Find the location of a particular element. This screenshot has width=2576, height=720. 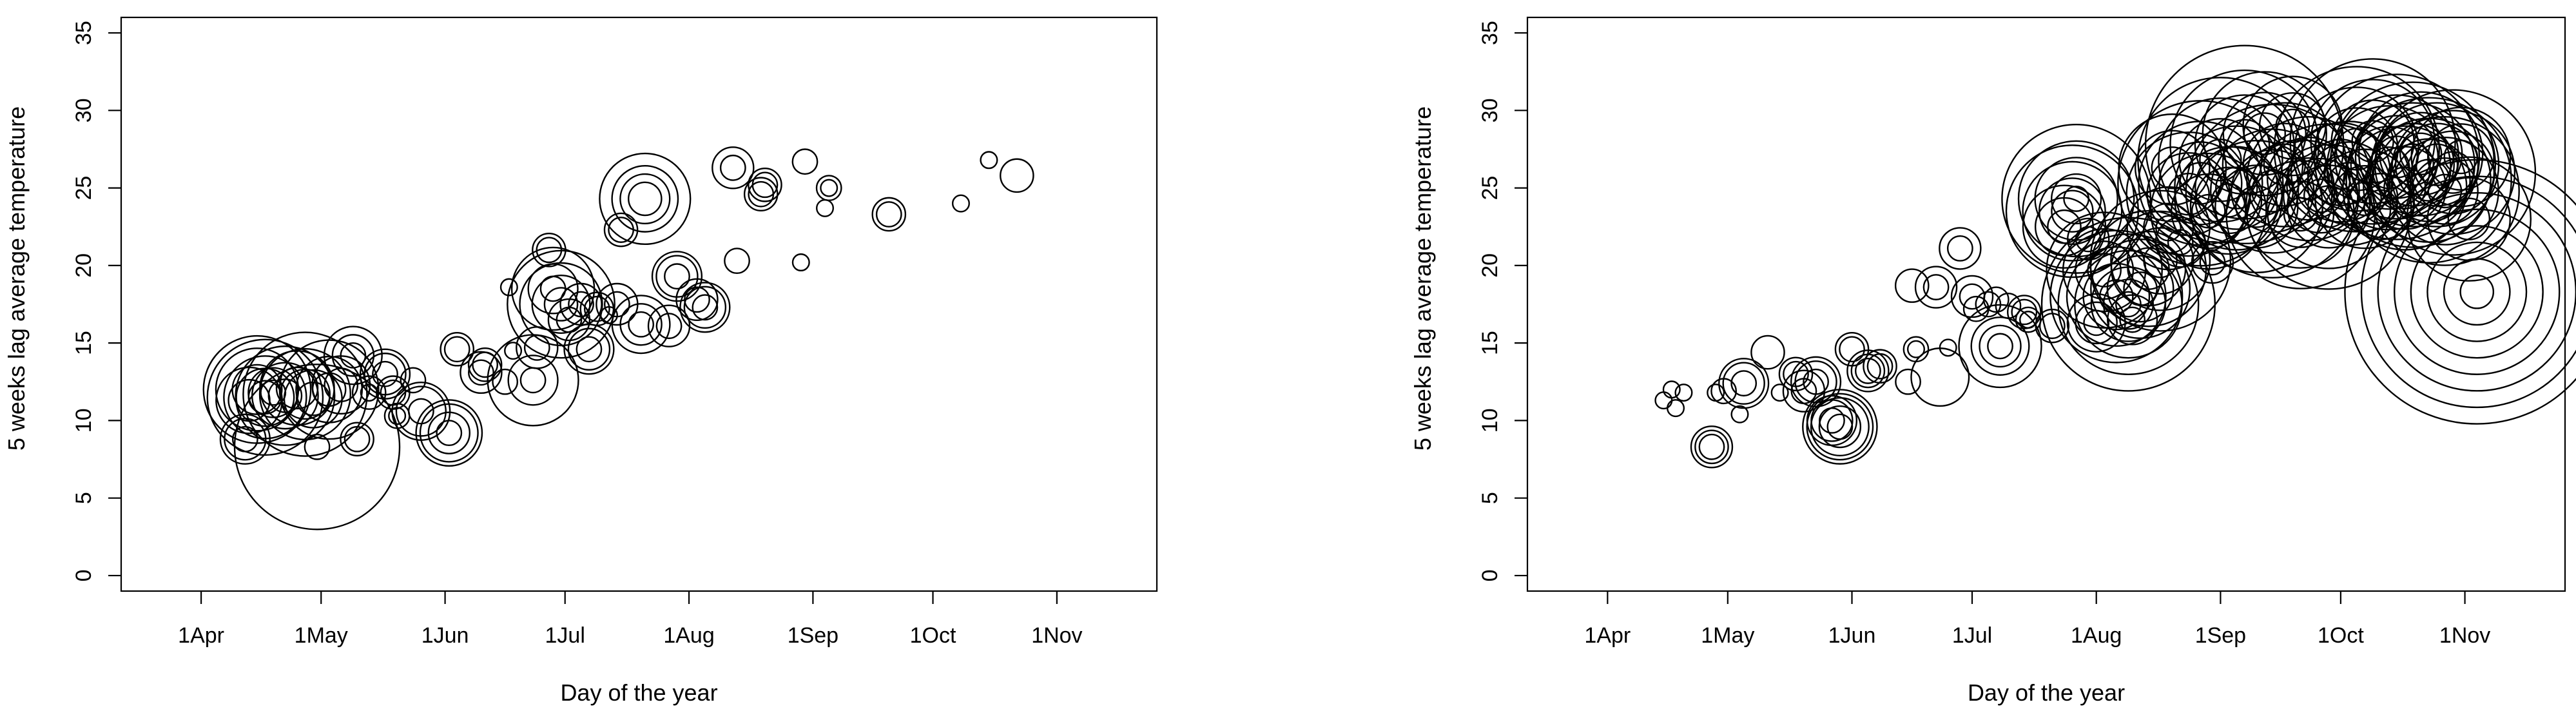

y-tick-label: 35 is located at coordinates (84, 33).